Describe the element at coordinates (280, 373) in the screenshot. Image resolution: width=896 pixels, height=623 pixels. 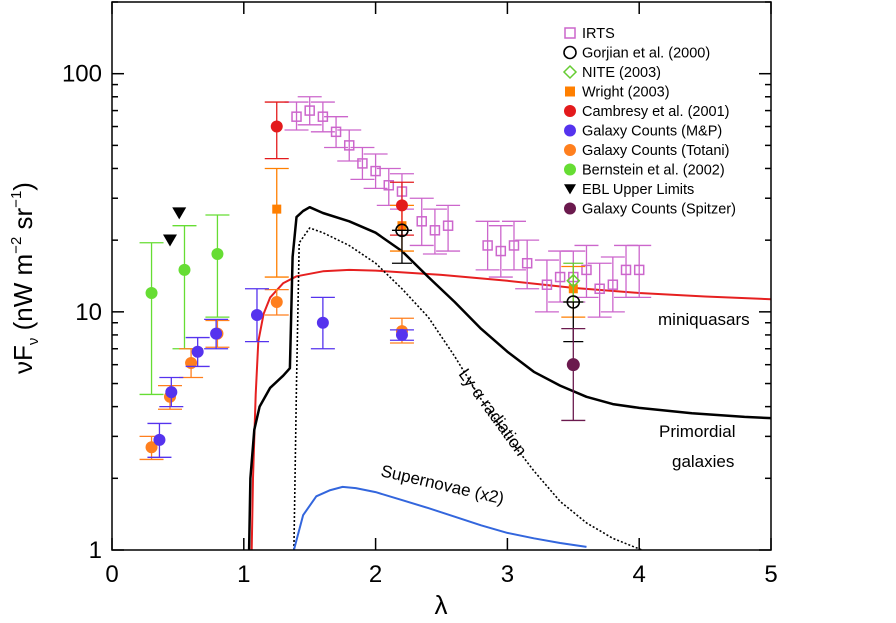
I see `series-mp` at that location.